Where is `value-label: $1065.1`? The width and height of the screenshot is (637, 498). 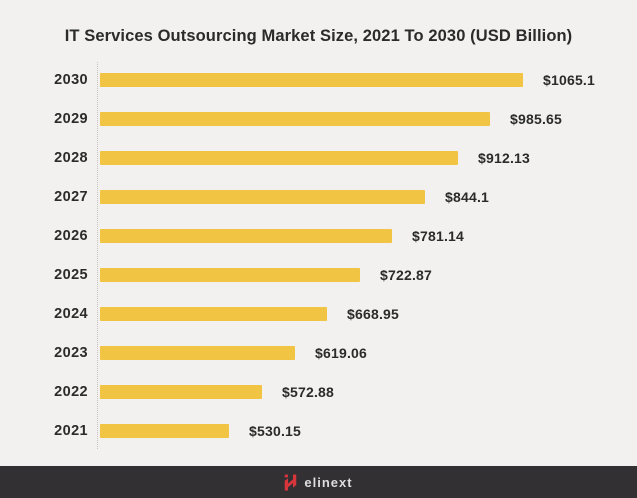 value-label: $1065.1 is located at coordinates (569, 79).